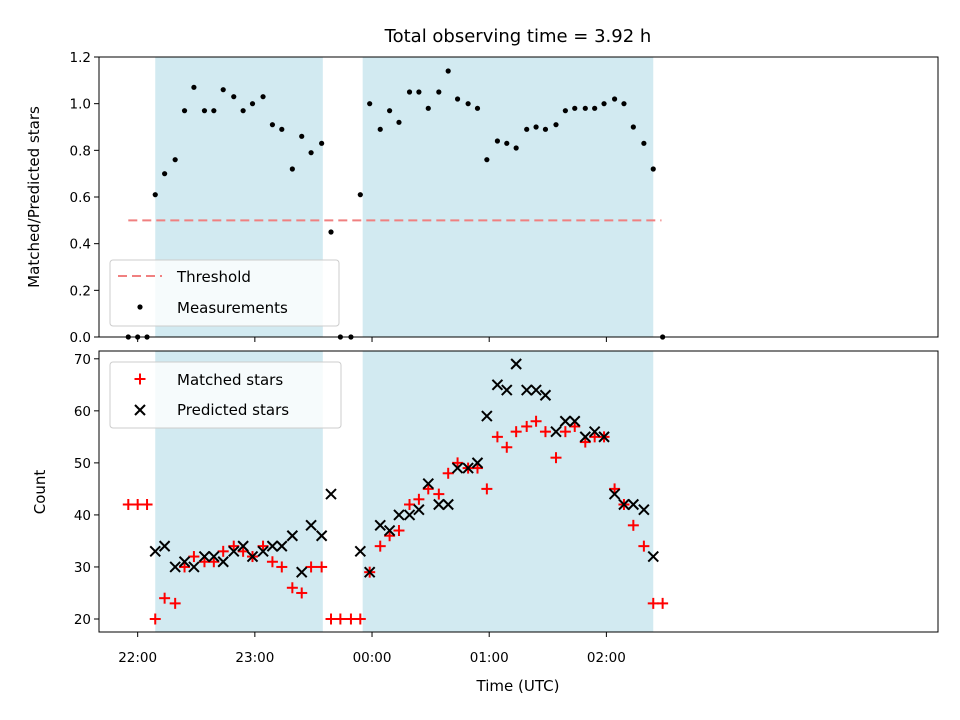 The width and height of the screenshot is (960, 720). What do you see at coordinates (40, 492) in the screenshot?
I see `bottom-y-axis-label: Count` at bounding box center [40, 492].